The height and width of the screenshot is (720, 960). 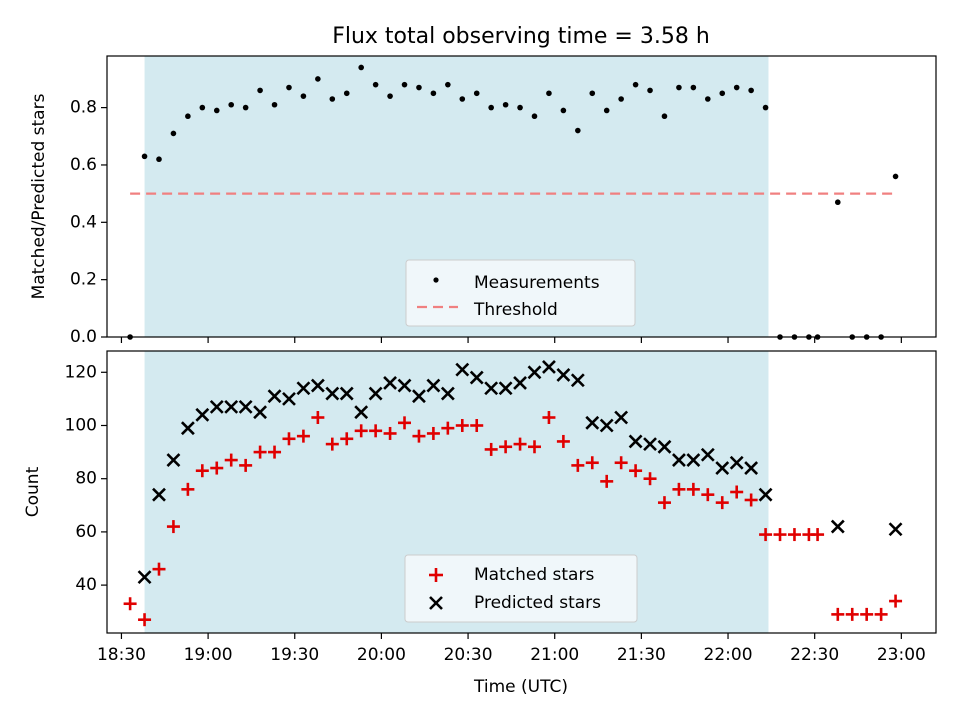 What do you see at coordinates (521, 36) in the screenshot?
I see `chart-title: Flux total observing time = 3.58 h` at bounding box center [521, 36].